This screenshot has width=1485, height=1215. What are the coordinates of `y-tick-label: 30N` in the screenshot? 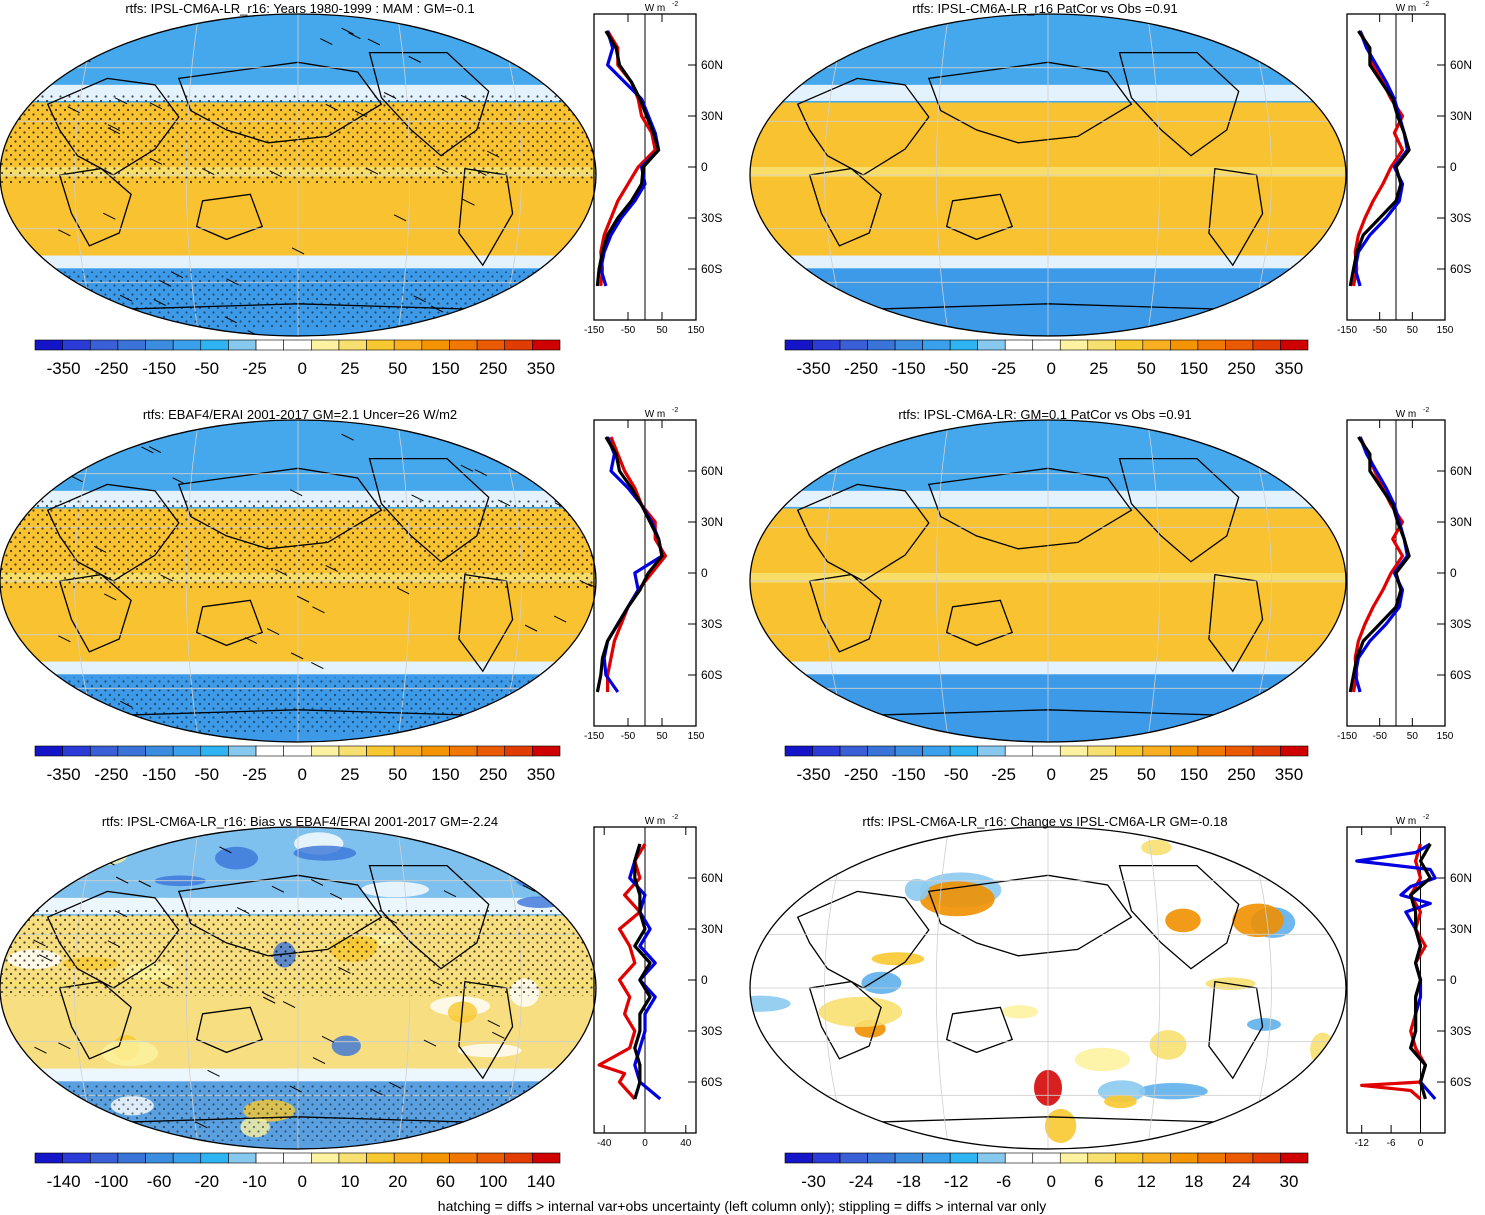 It's located at (712, 929).